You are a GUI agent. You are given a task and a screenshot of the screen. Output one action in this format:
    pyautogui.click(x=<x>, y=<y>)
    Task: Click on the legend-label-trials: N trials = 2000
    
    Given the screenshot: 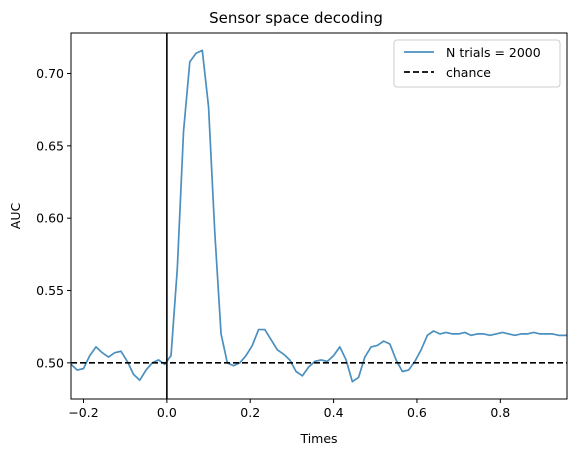 What is the action you would take?
    pyautogui.click(x=493, y=52)
    